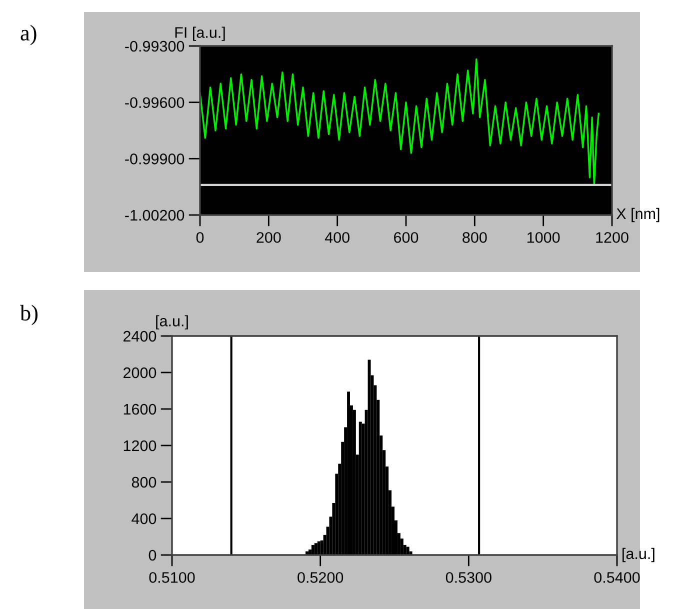 This screenshot has height=609, width=681. Describe the element at coordinates (144, 518) in the screenshot. I see `y-tick-label: 400` at that location.